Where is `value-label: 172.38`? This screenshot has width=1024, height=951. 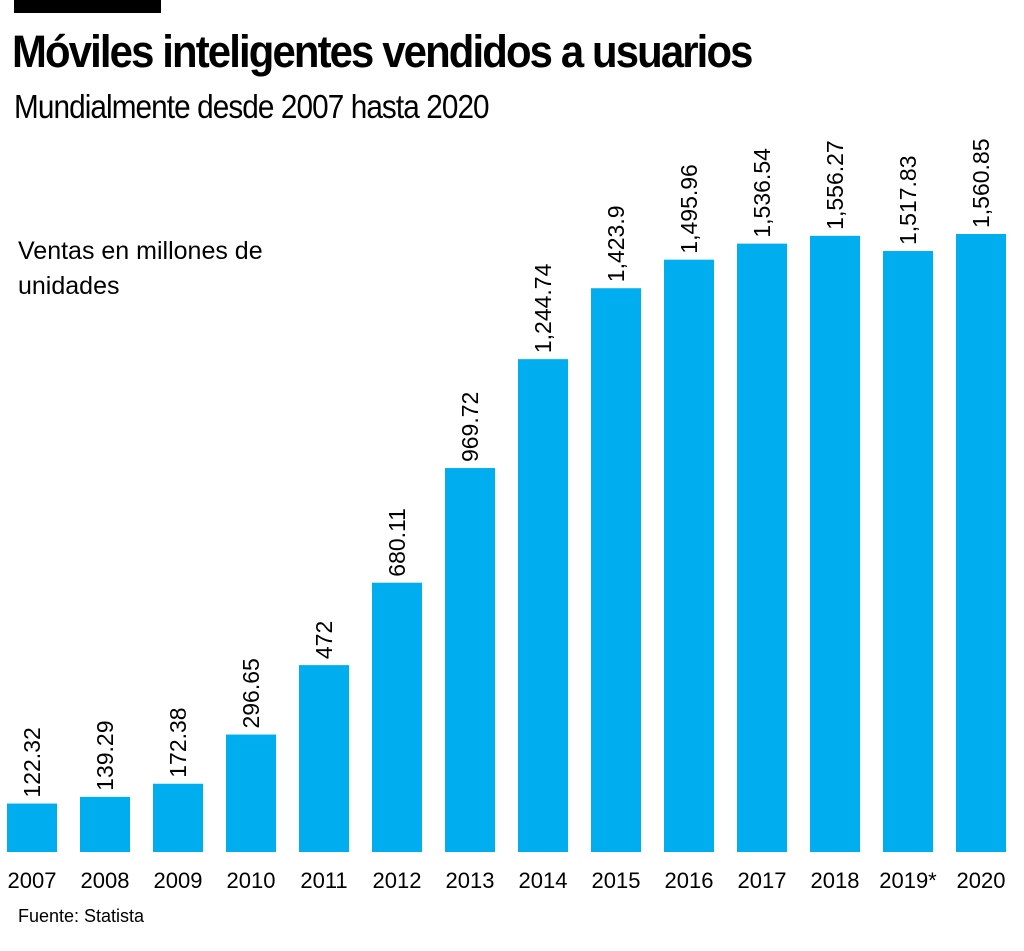 value-label: 172.38 is located at coordinates (178, 742).